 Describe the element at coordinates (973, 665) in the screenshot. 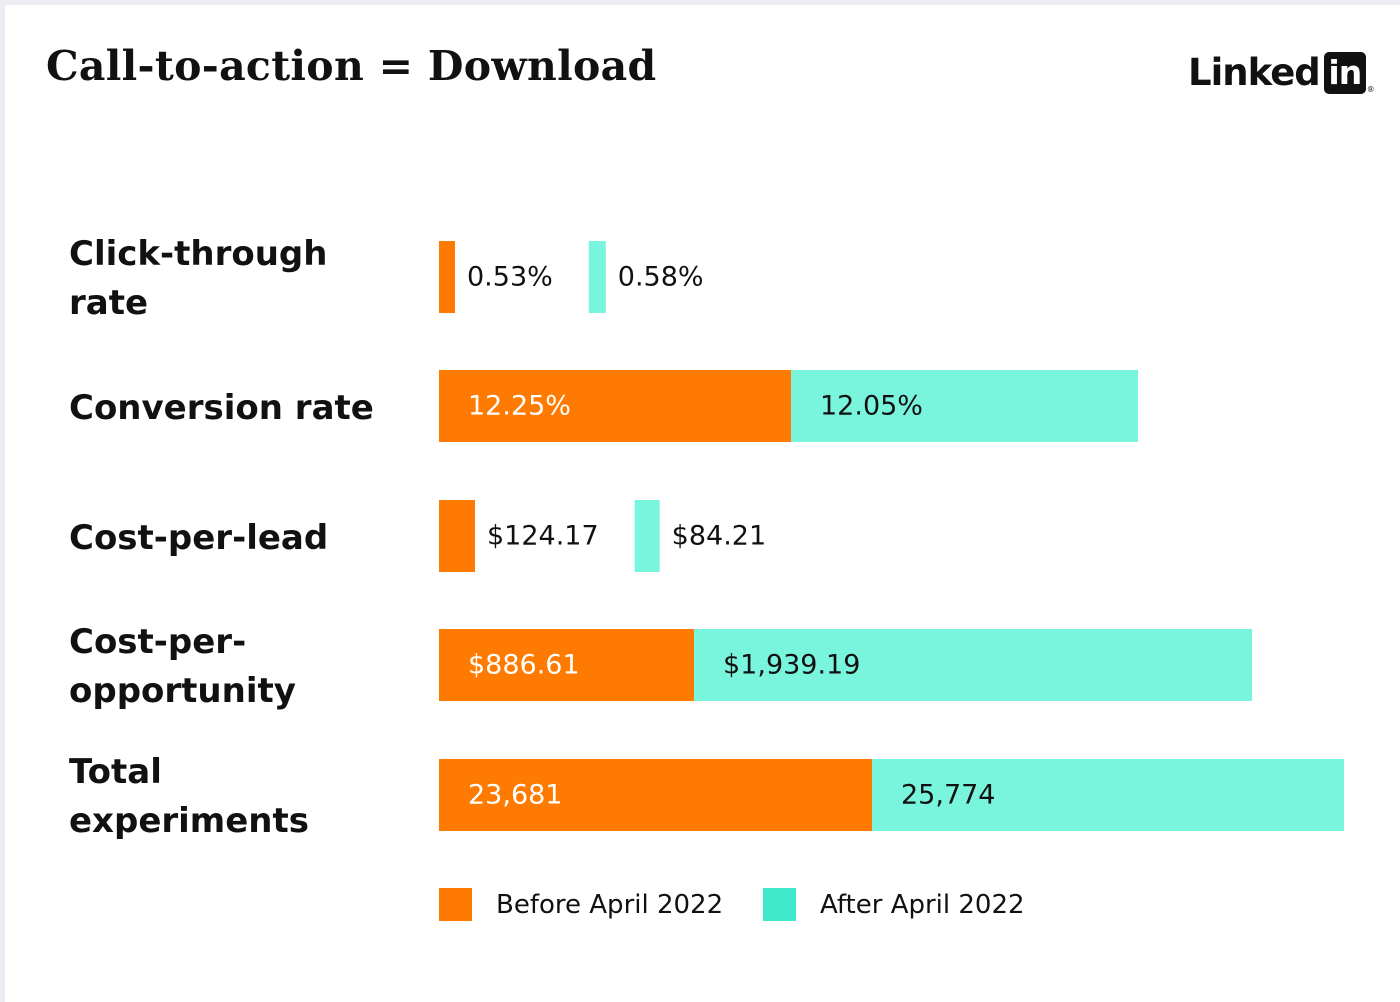

I see `bar-after-cost-per-opportunity` at that location.